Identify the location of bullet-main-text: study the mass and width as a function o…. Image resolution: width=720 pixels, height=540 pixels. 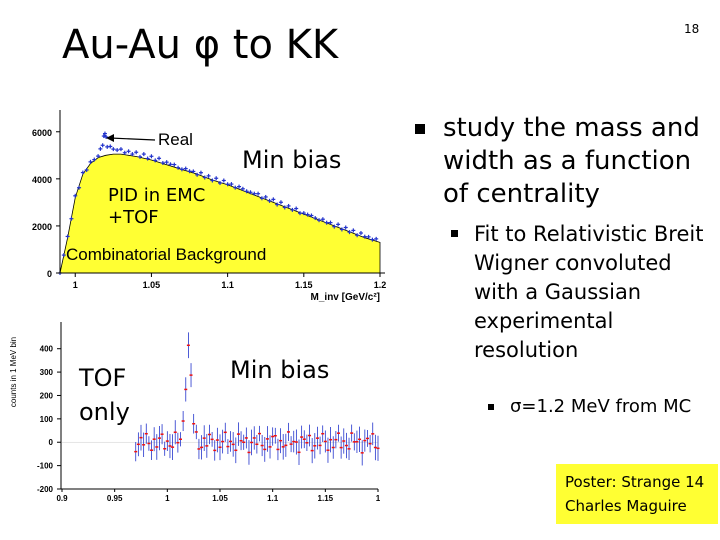
(571, 161).